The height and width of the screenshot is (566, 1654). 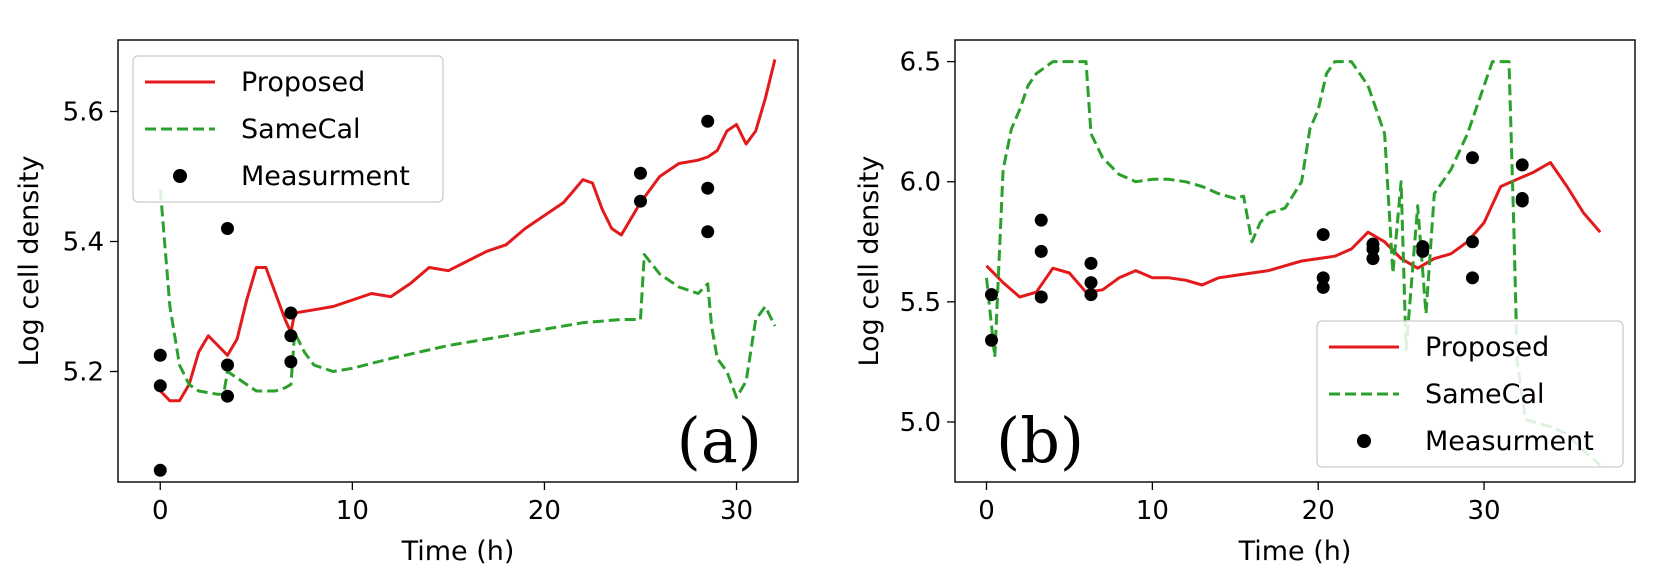 I want to click on y-tick-label: 5.6, so click(x=83, y=113).